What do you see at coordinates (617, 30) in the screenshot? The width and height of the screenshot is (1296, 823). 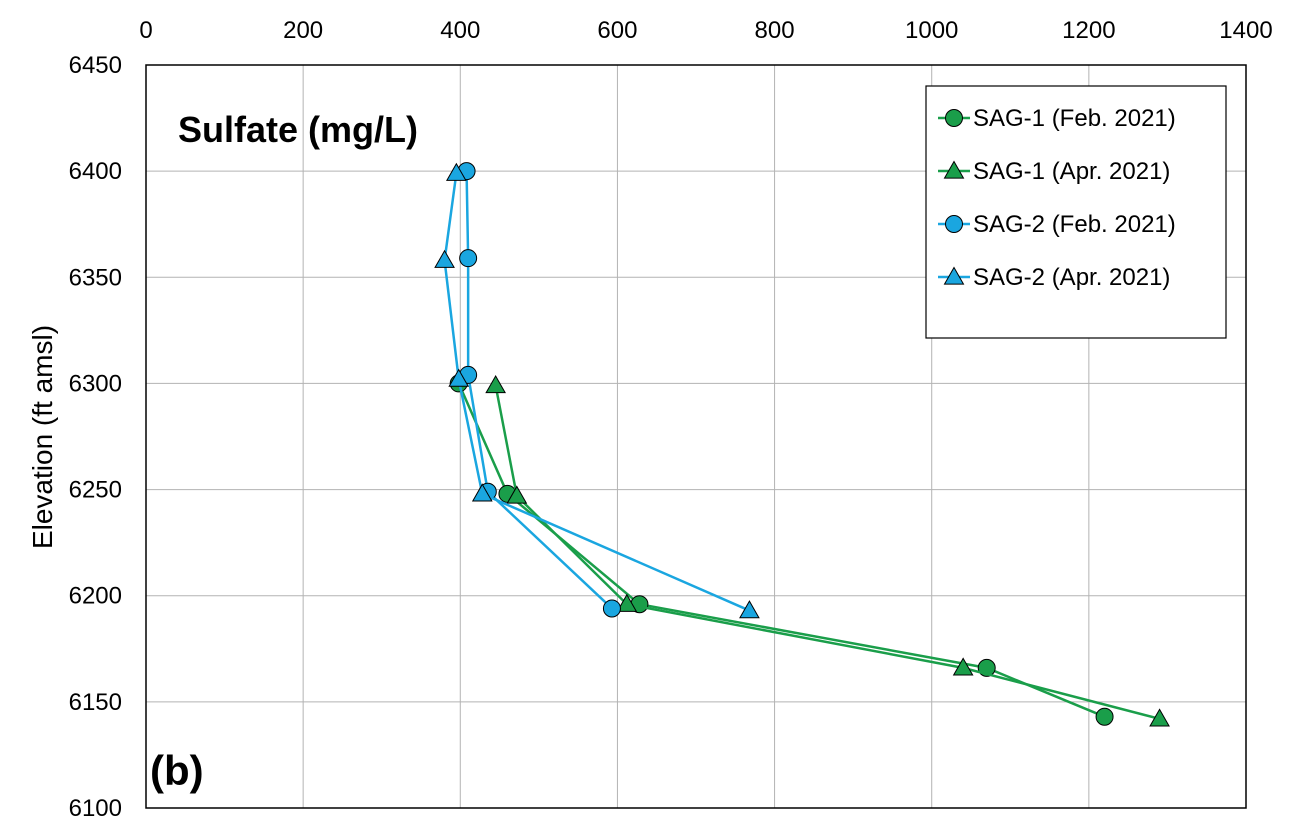 I see `x-tick-label: 600` at bounding box center [617, 30].